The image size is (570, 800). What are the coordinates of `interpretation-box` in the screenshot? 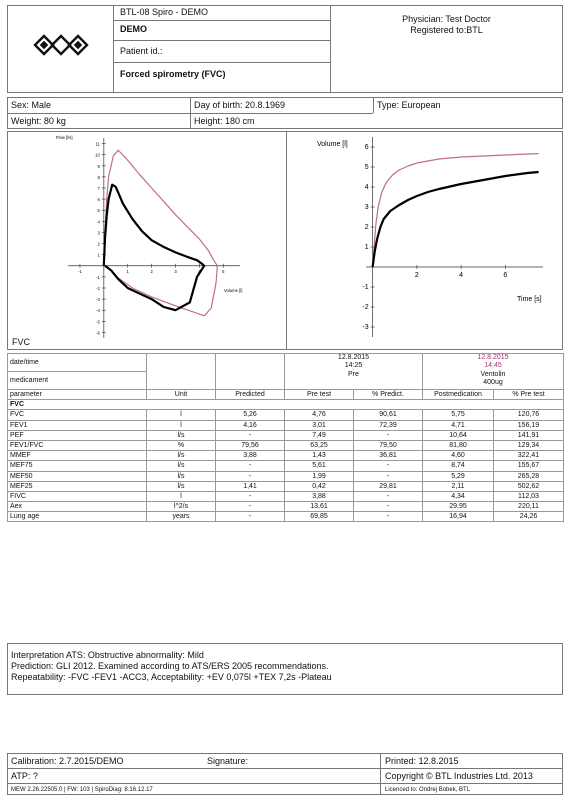 It's located at (285, 669).